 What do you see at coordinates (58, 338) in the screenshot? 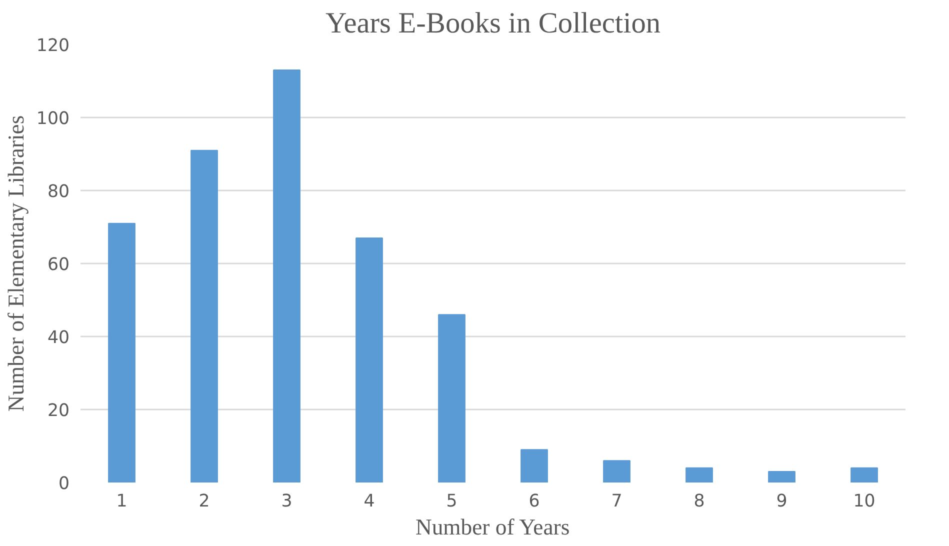
I see `y-tick-label: 40` at bounding box center [58, 338].